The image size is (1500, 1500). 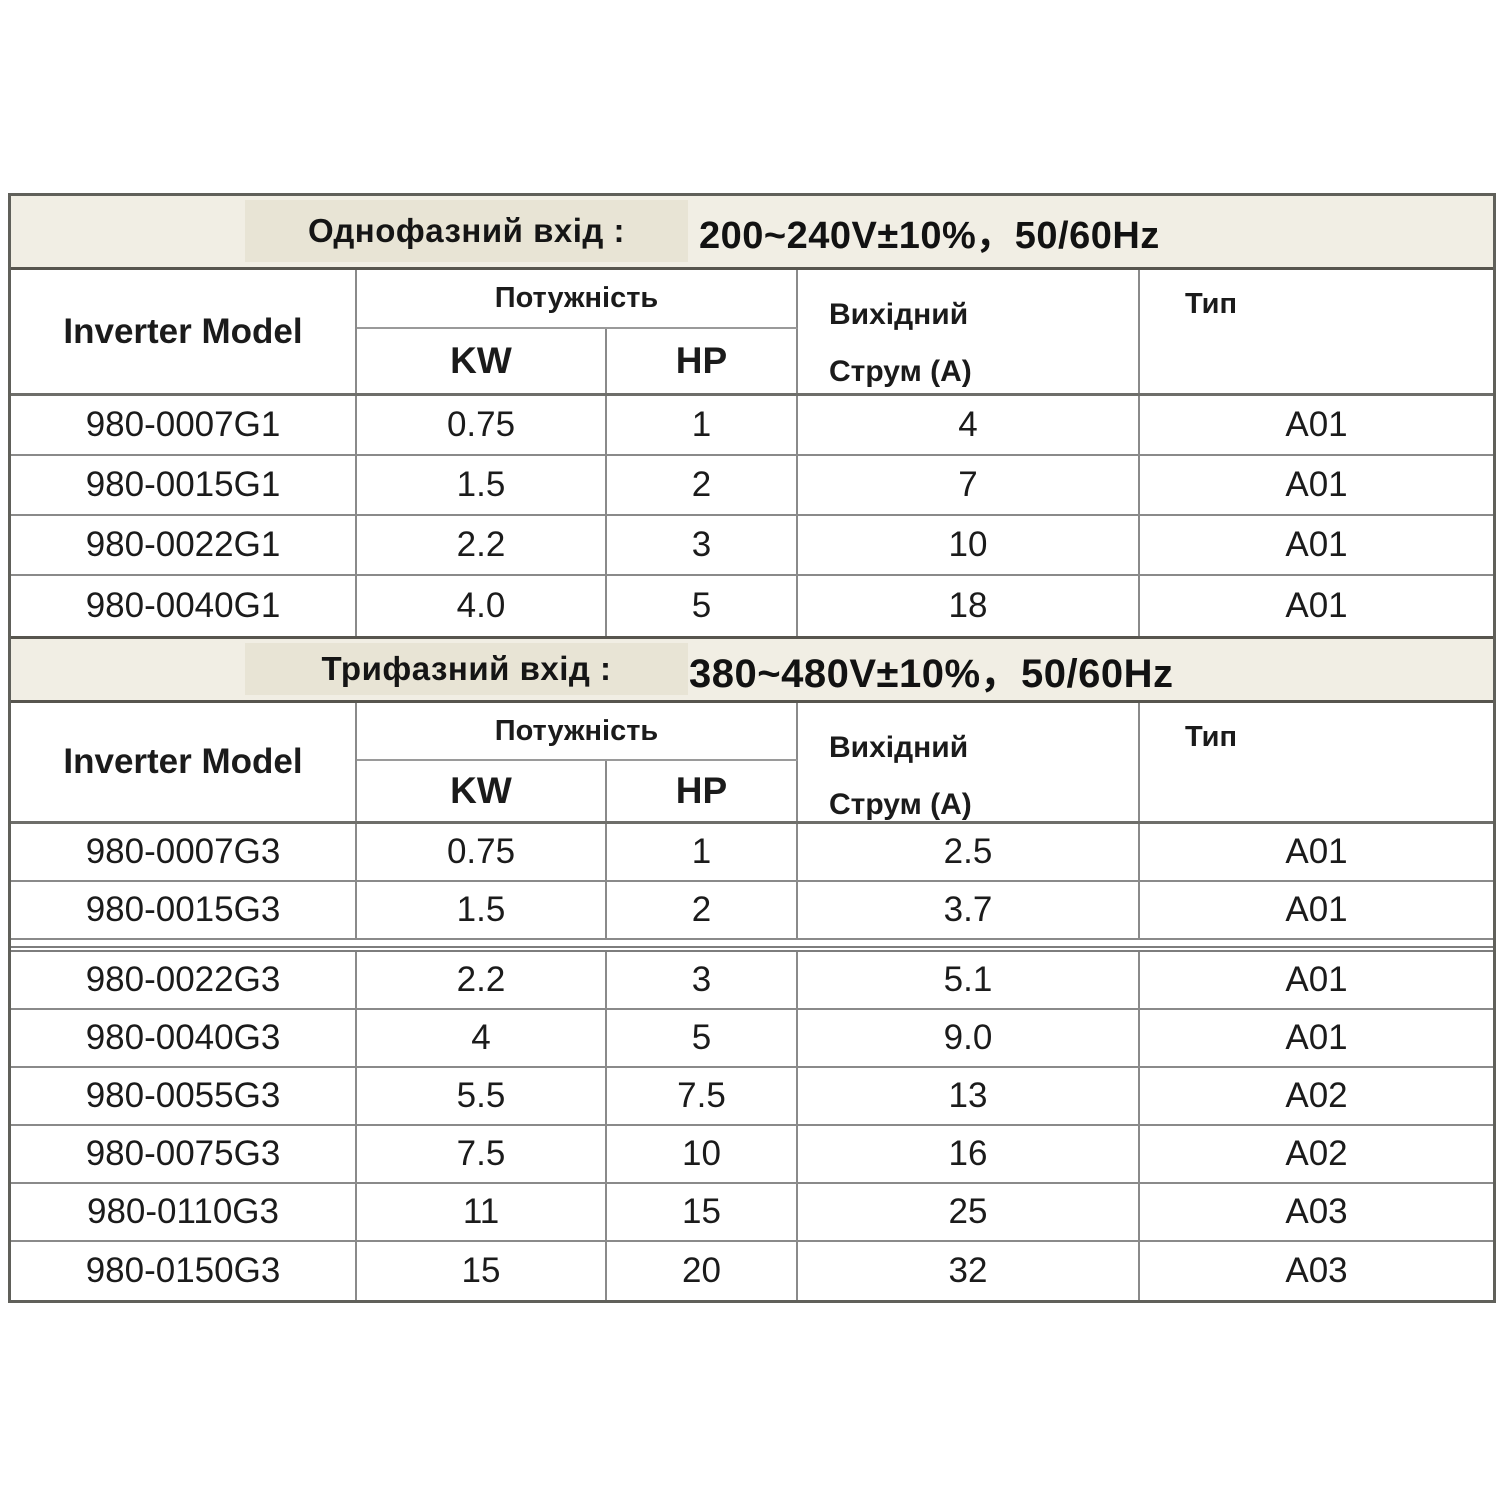 What do you see at coordinates (184, 1039) in the screenshot?
I see `model-cell: 980-0040G3` at bounding box center [184, 1039].